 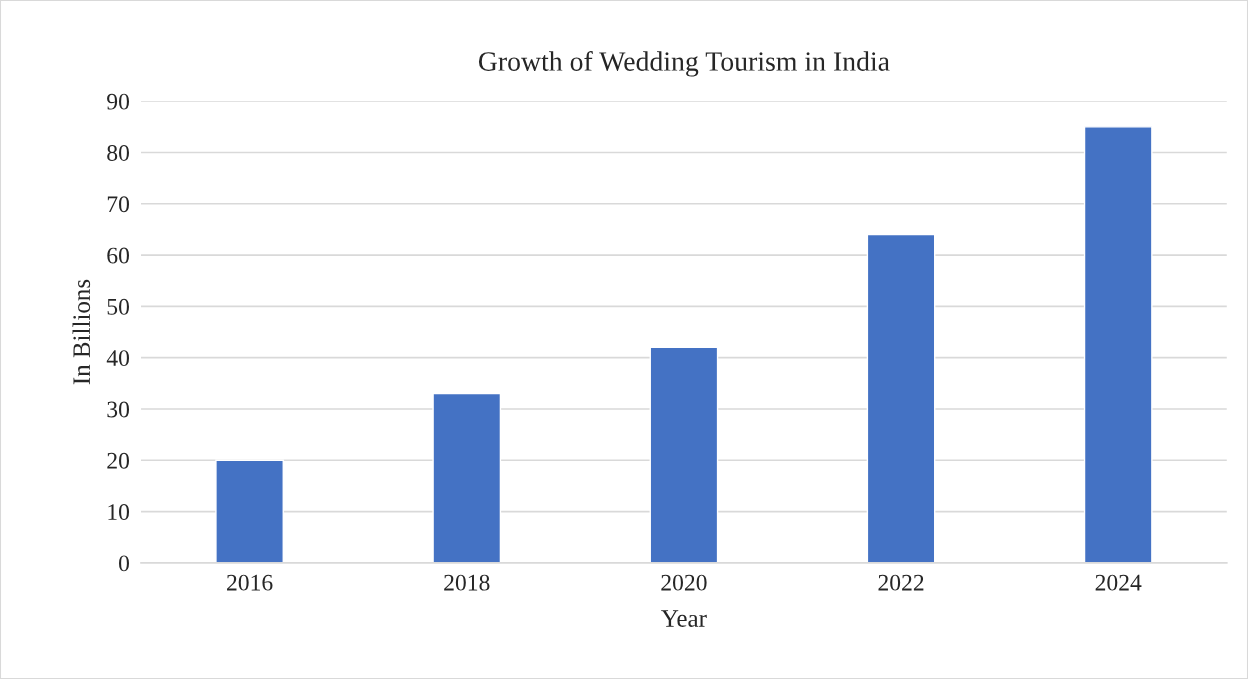 I want to click on y-tick-label: 30, so click(x=118, y=409).